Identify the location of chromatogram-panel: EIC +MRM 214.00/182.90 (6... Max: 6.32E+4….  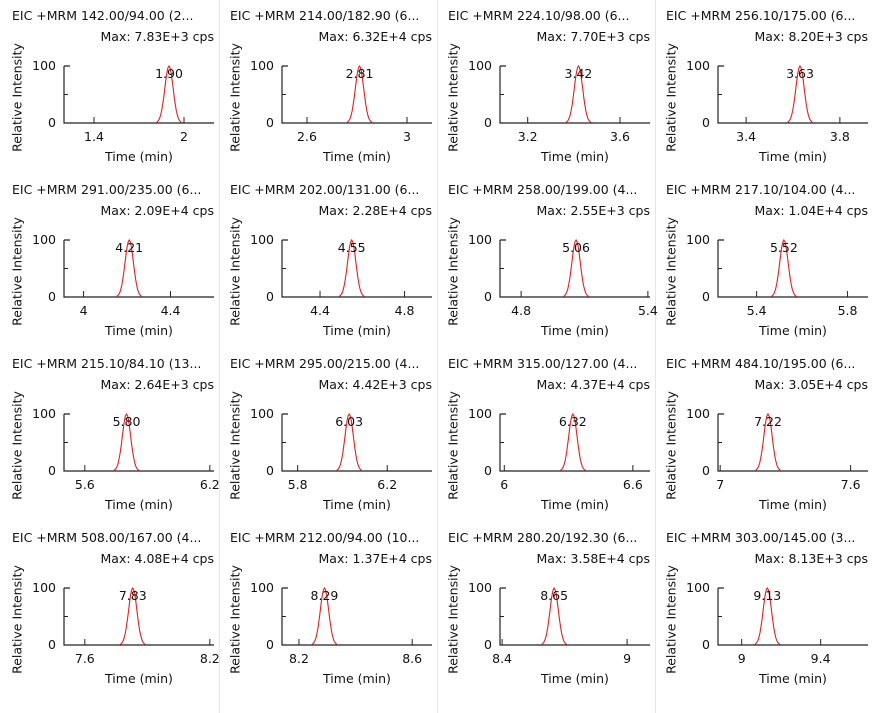
(327, 87).